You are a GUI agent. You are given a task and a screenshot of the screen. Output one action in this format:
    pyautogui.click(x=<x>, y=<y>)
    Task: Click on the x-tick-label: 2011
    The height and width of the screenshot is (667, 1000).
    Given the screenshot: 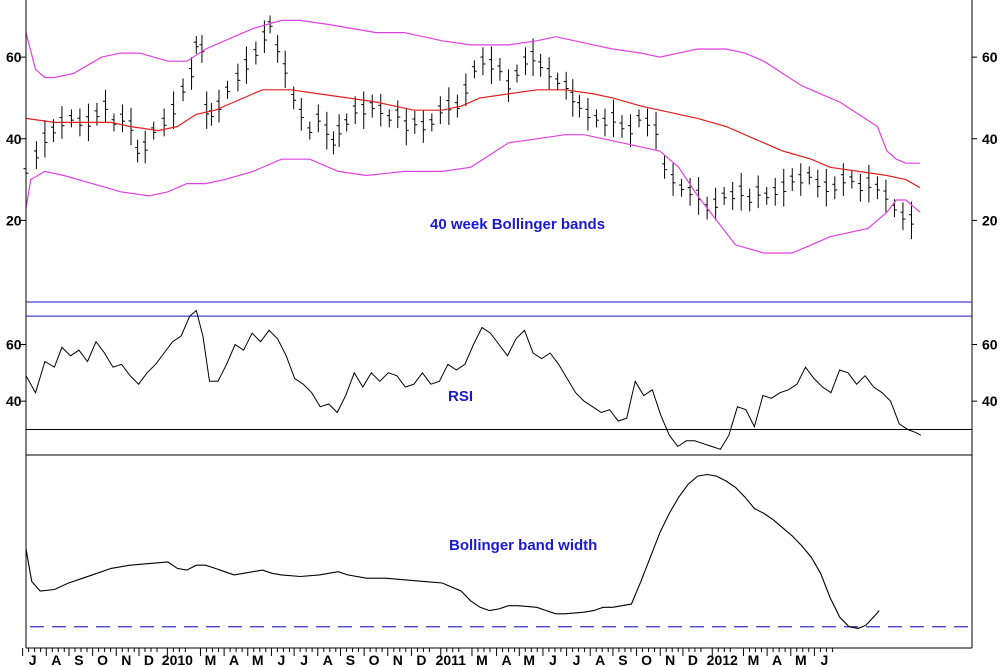 What is the action you would take?
    pyautogui.click(x=451, y=659)
    